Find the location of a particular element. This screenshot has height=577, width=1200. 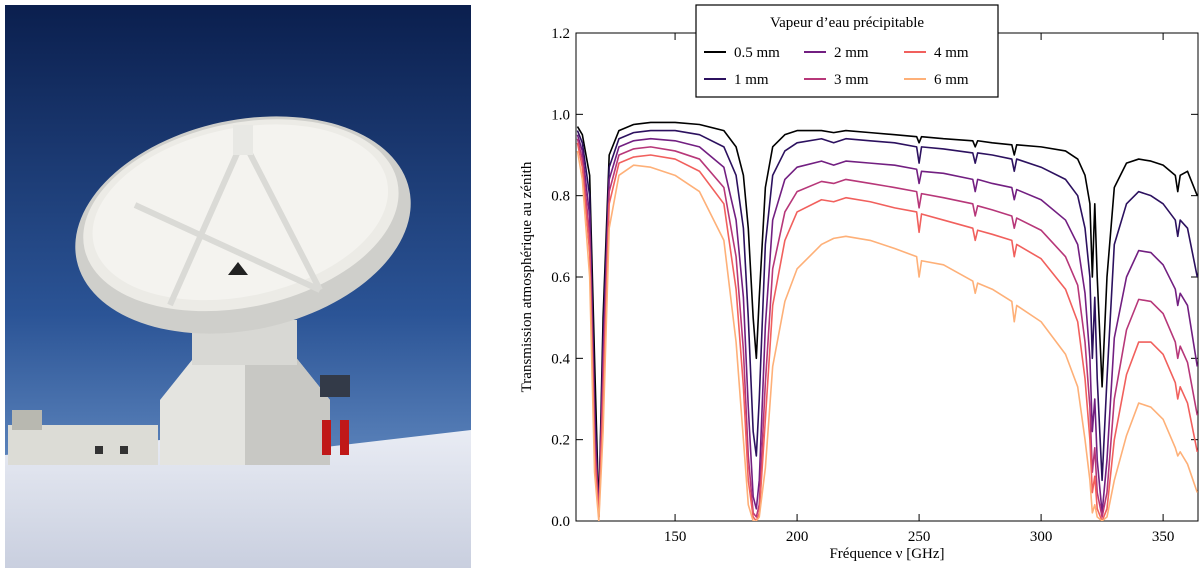

y-tick-label: 0.0 is located at coordinates (560, 522).